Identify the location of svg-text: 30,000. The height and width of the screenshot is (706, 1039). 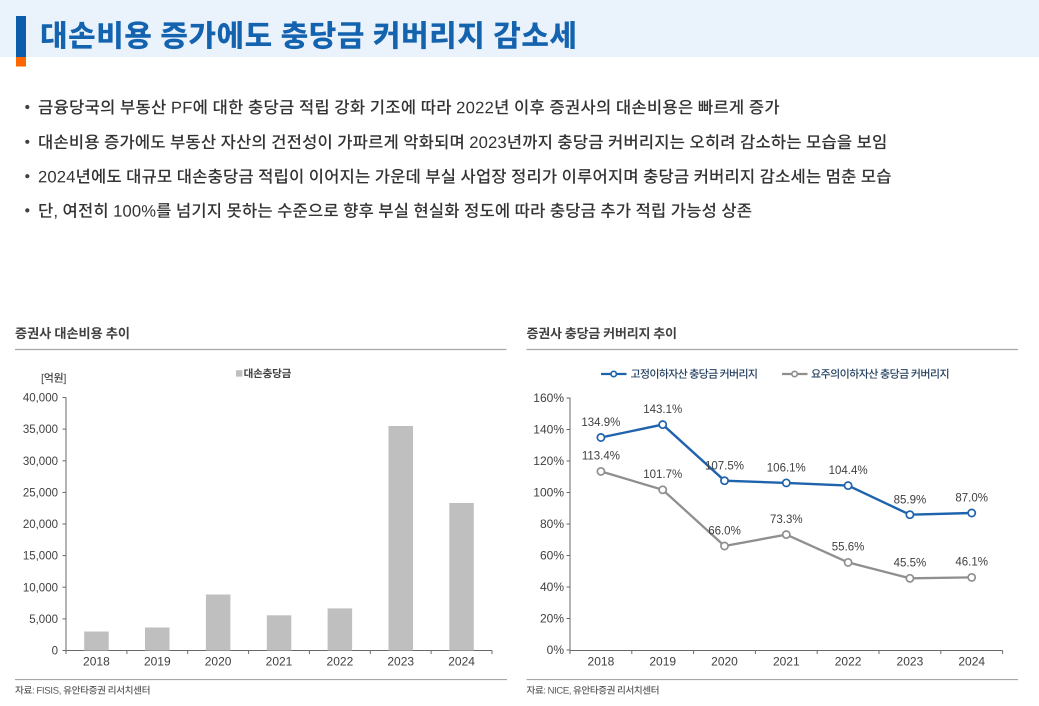
(40, 462).